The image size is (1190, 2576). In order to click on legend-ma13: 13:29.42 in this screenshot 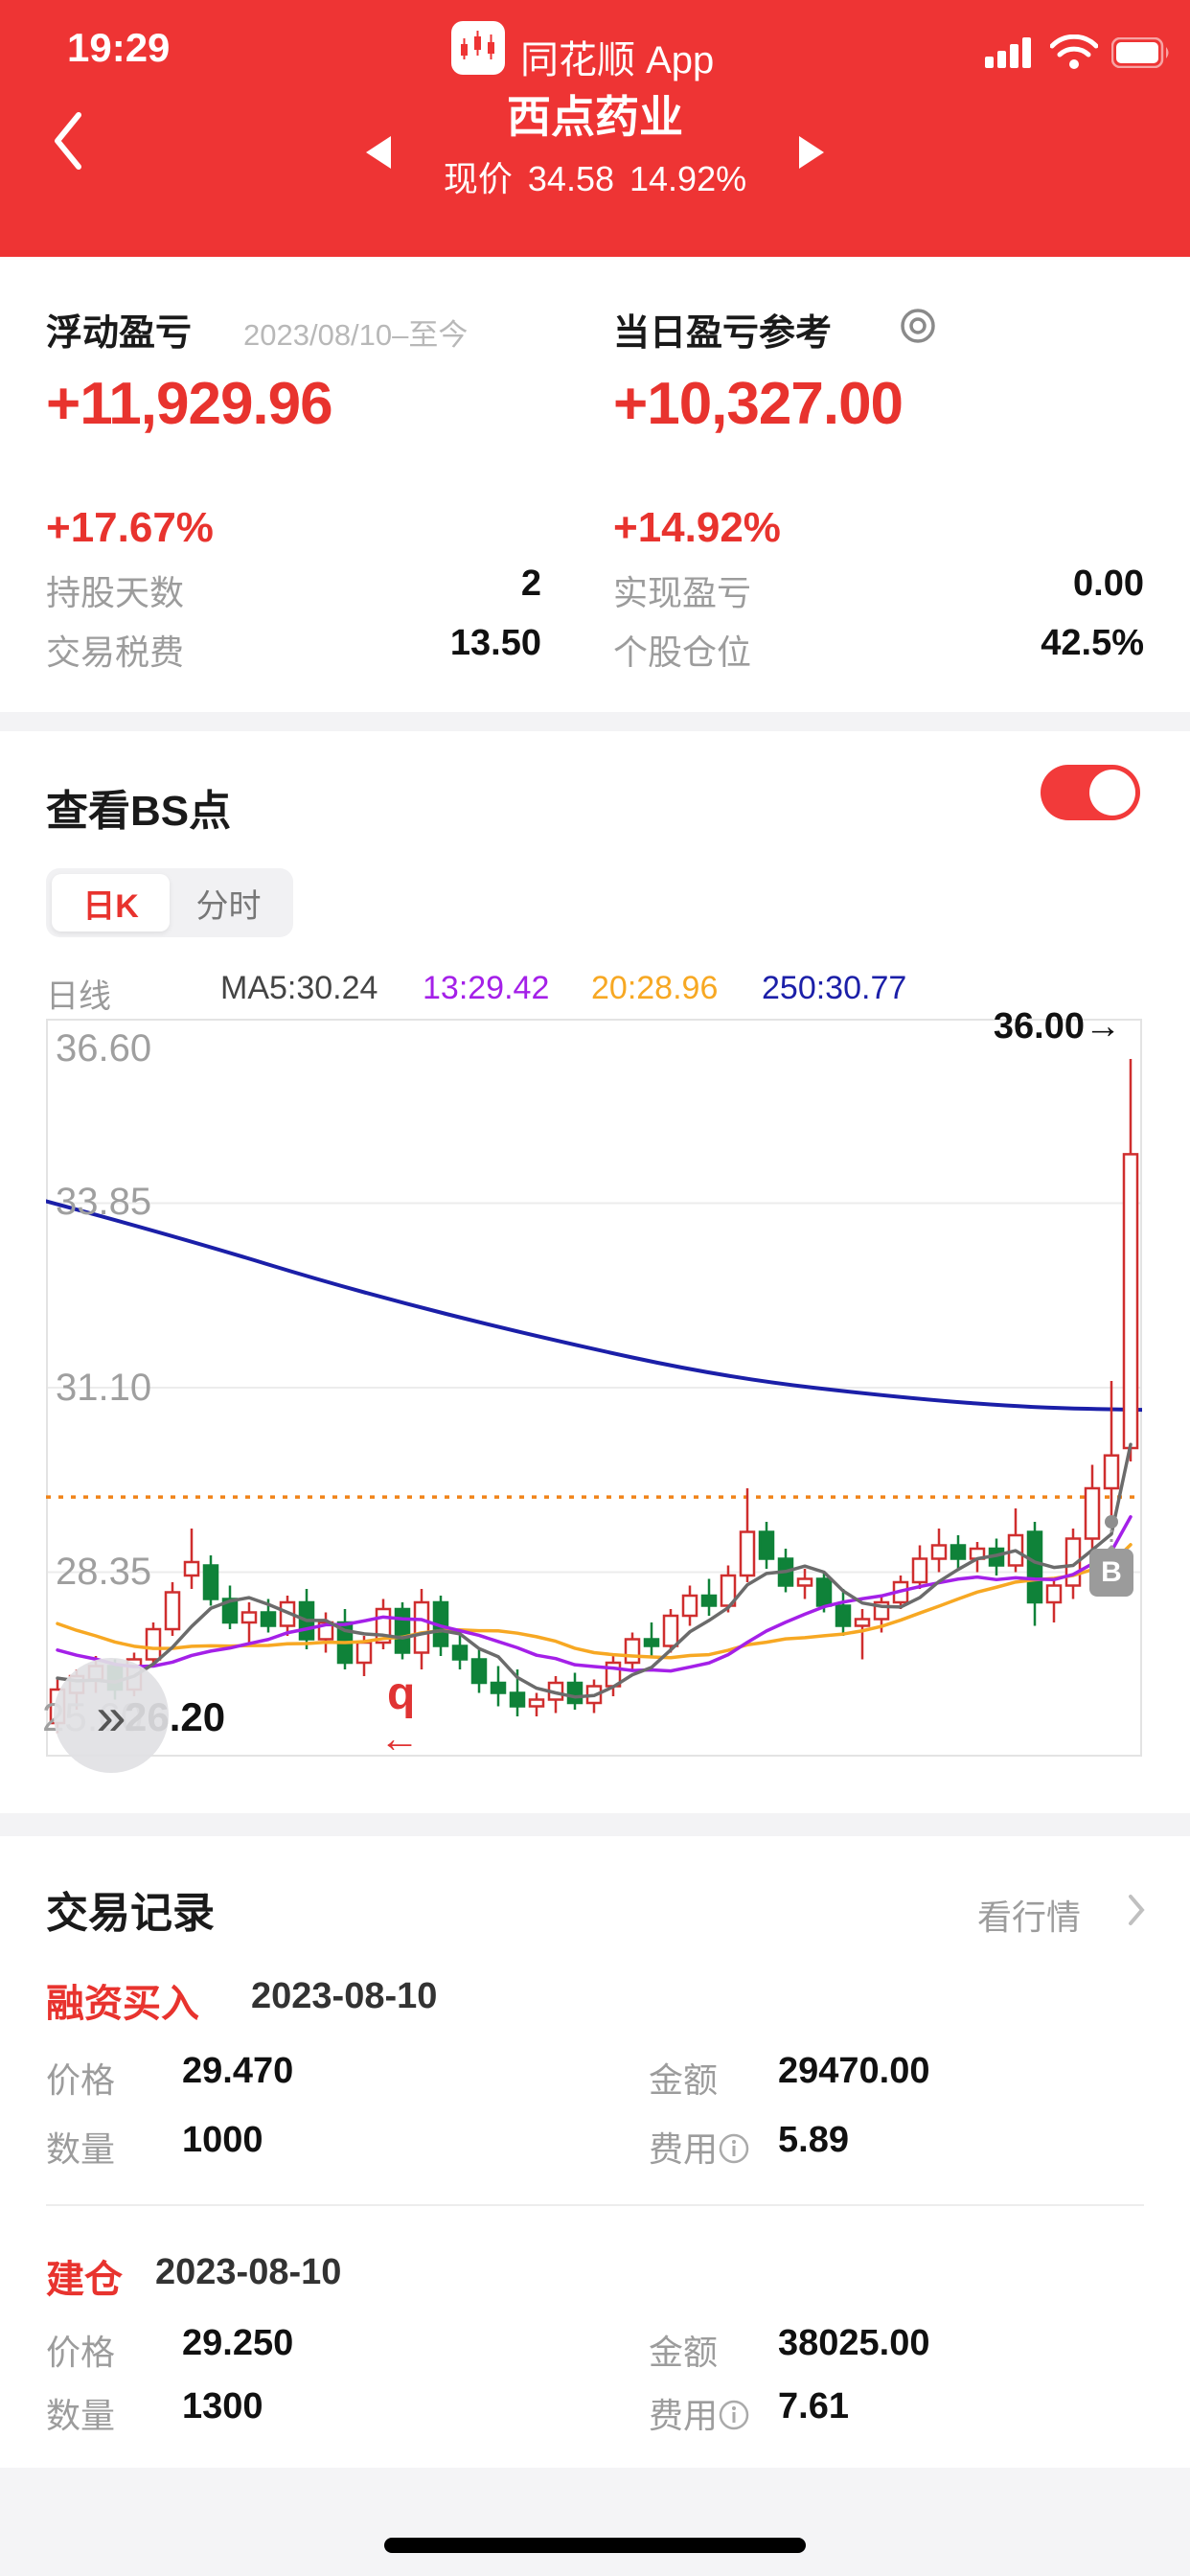, I will do `click(487, 988)`.